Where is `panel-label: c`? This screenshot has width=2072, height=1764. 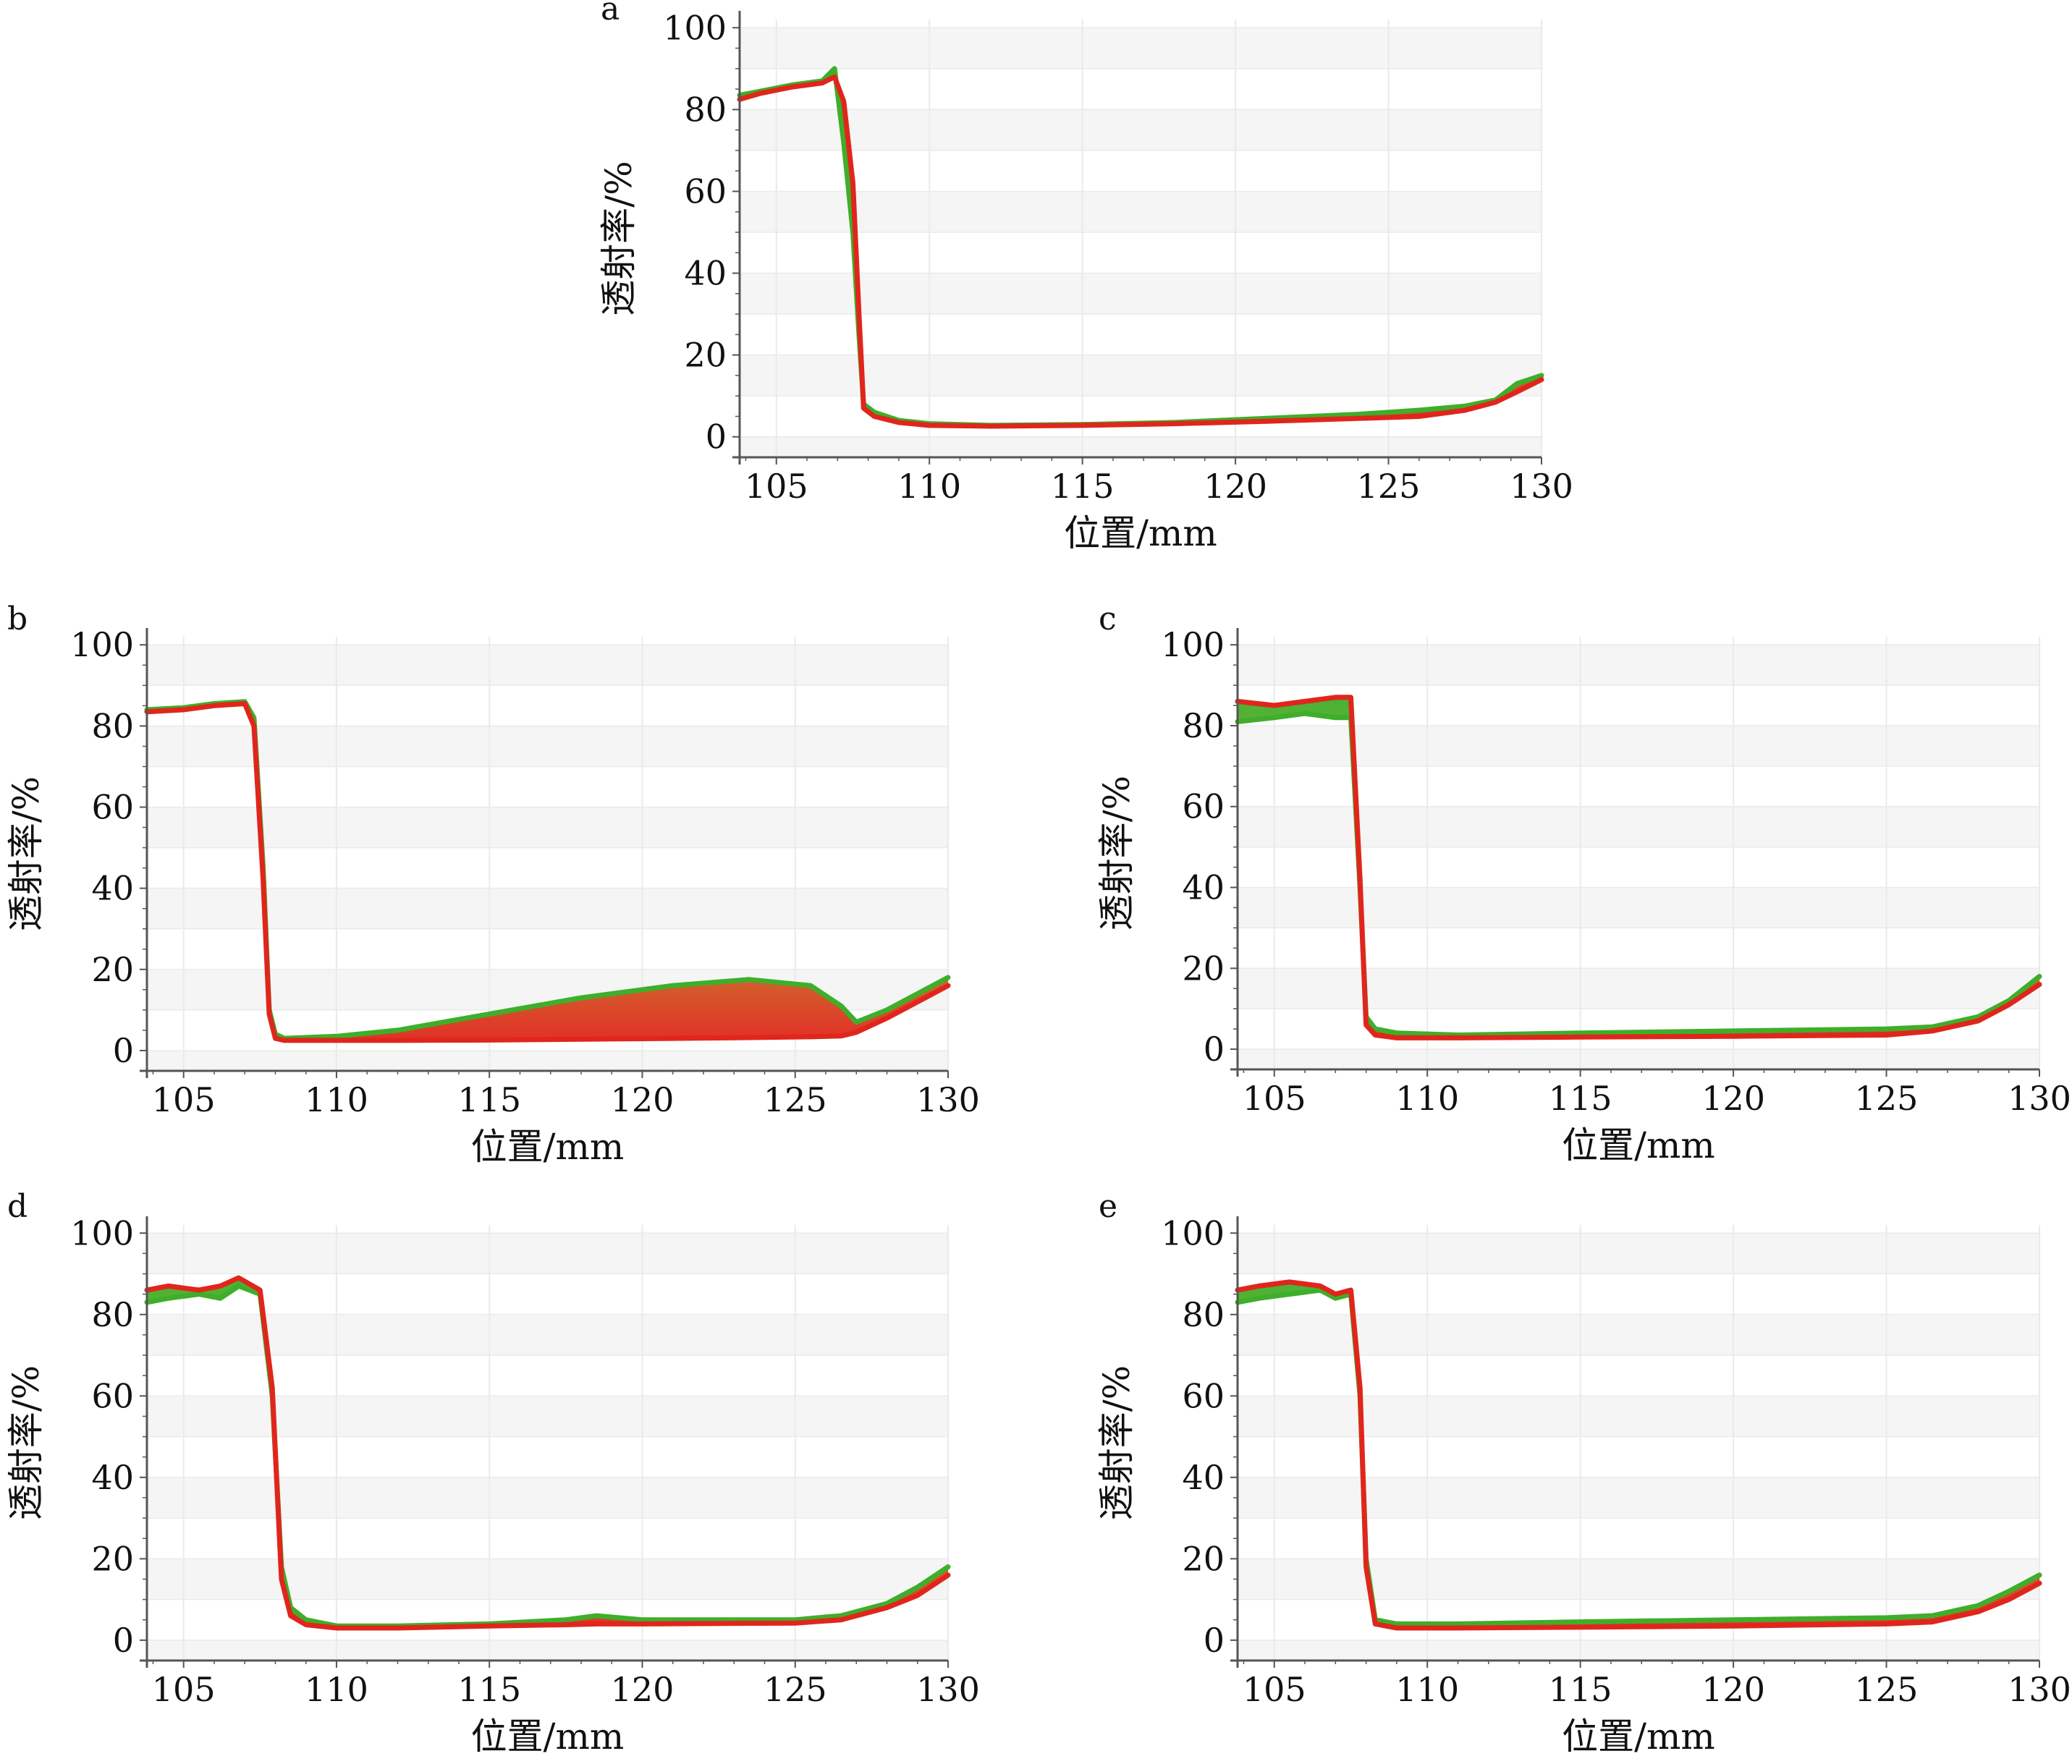 panel-label: c is located at coordinates (1108, 619).